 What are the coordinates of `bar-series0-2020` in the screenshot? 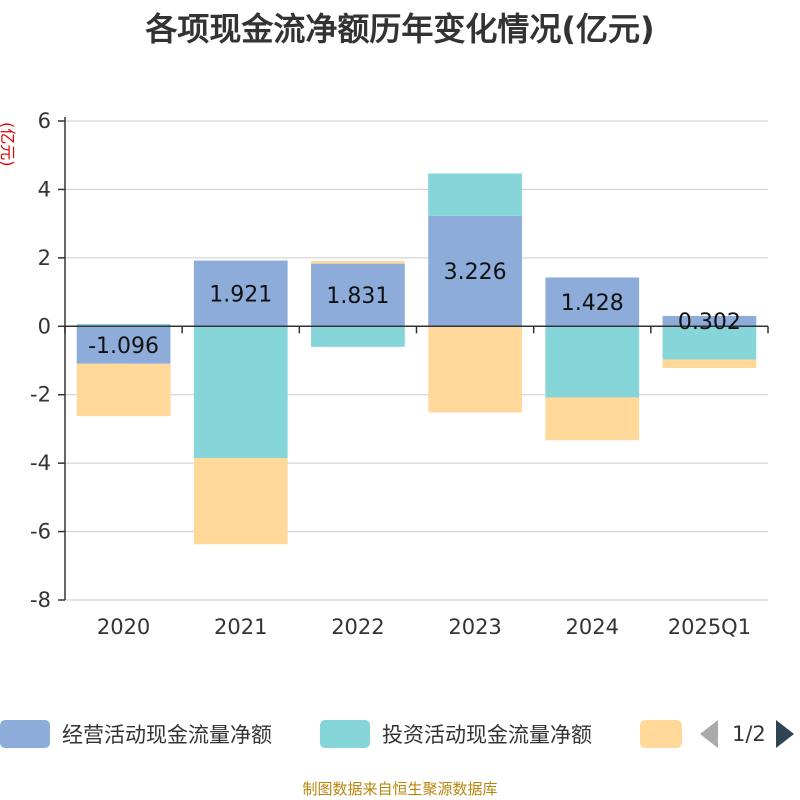 It's located at (123, 345).